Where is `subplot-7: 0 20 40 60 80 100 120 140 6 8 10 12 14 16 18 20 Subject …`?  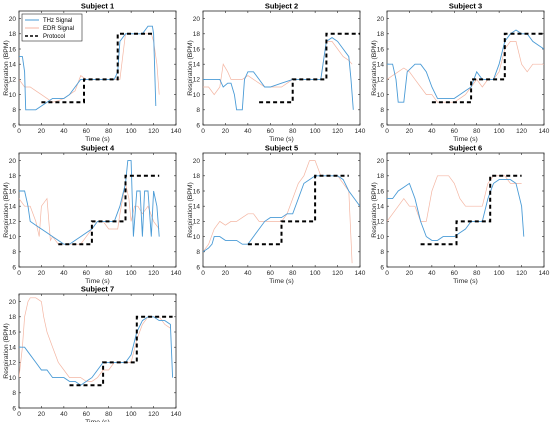
subplot-7: 0 20 40 60 80 100 120 140 6 8 10 12 14 16 18 20 Subject … is located at coordinates (92, 353).